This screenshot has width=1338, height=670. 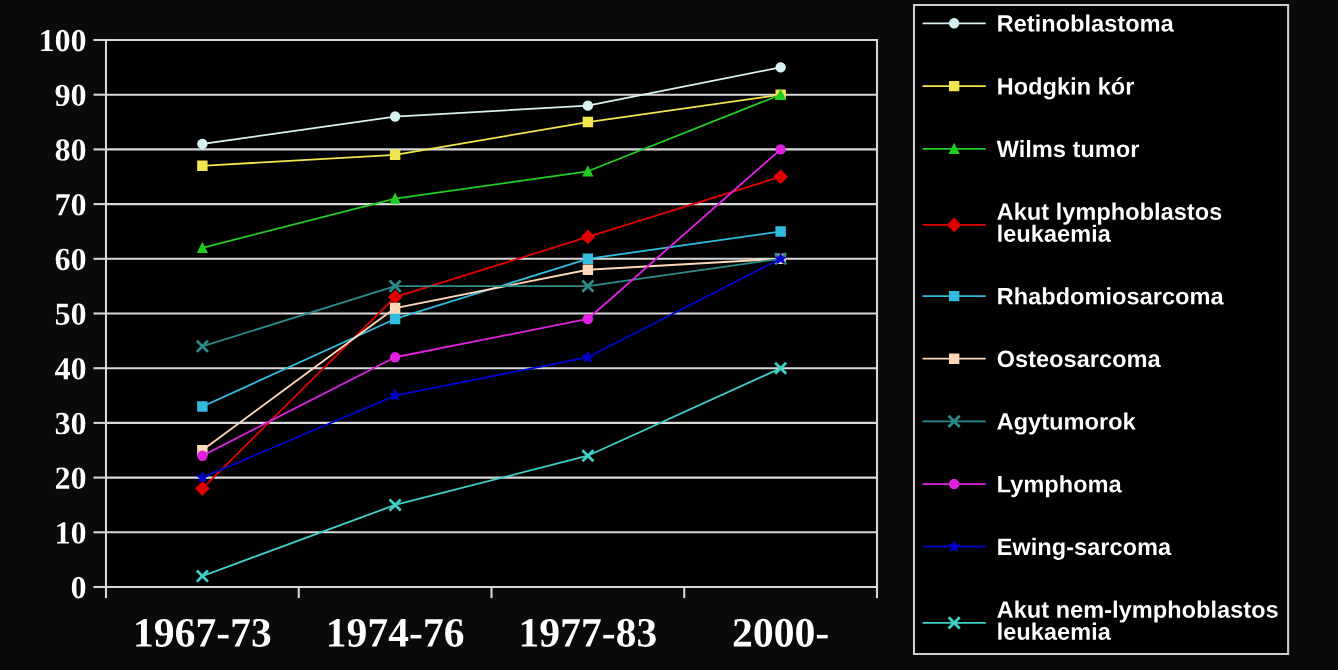 What do you see at coordinates (1066, 88) in the screenshot?
I see `legend-label: Hodgkin kór` at bounding box center [1066, 88].